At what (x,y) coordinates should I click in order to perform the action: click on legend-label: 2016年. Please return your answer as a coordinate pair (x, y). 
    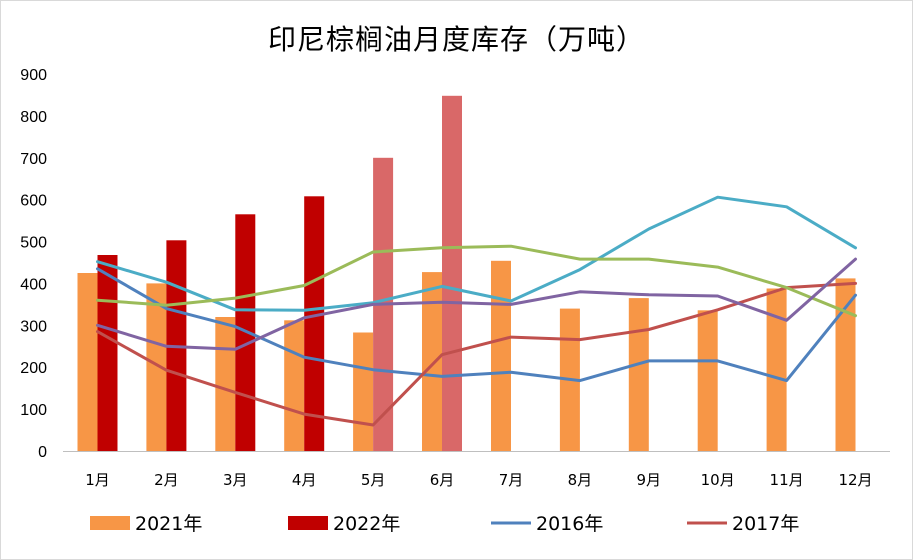
    Looking at the image, I should click on (569, 524).